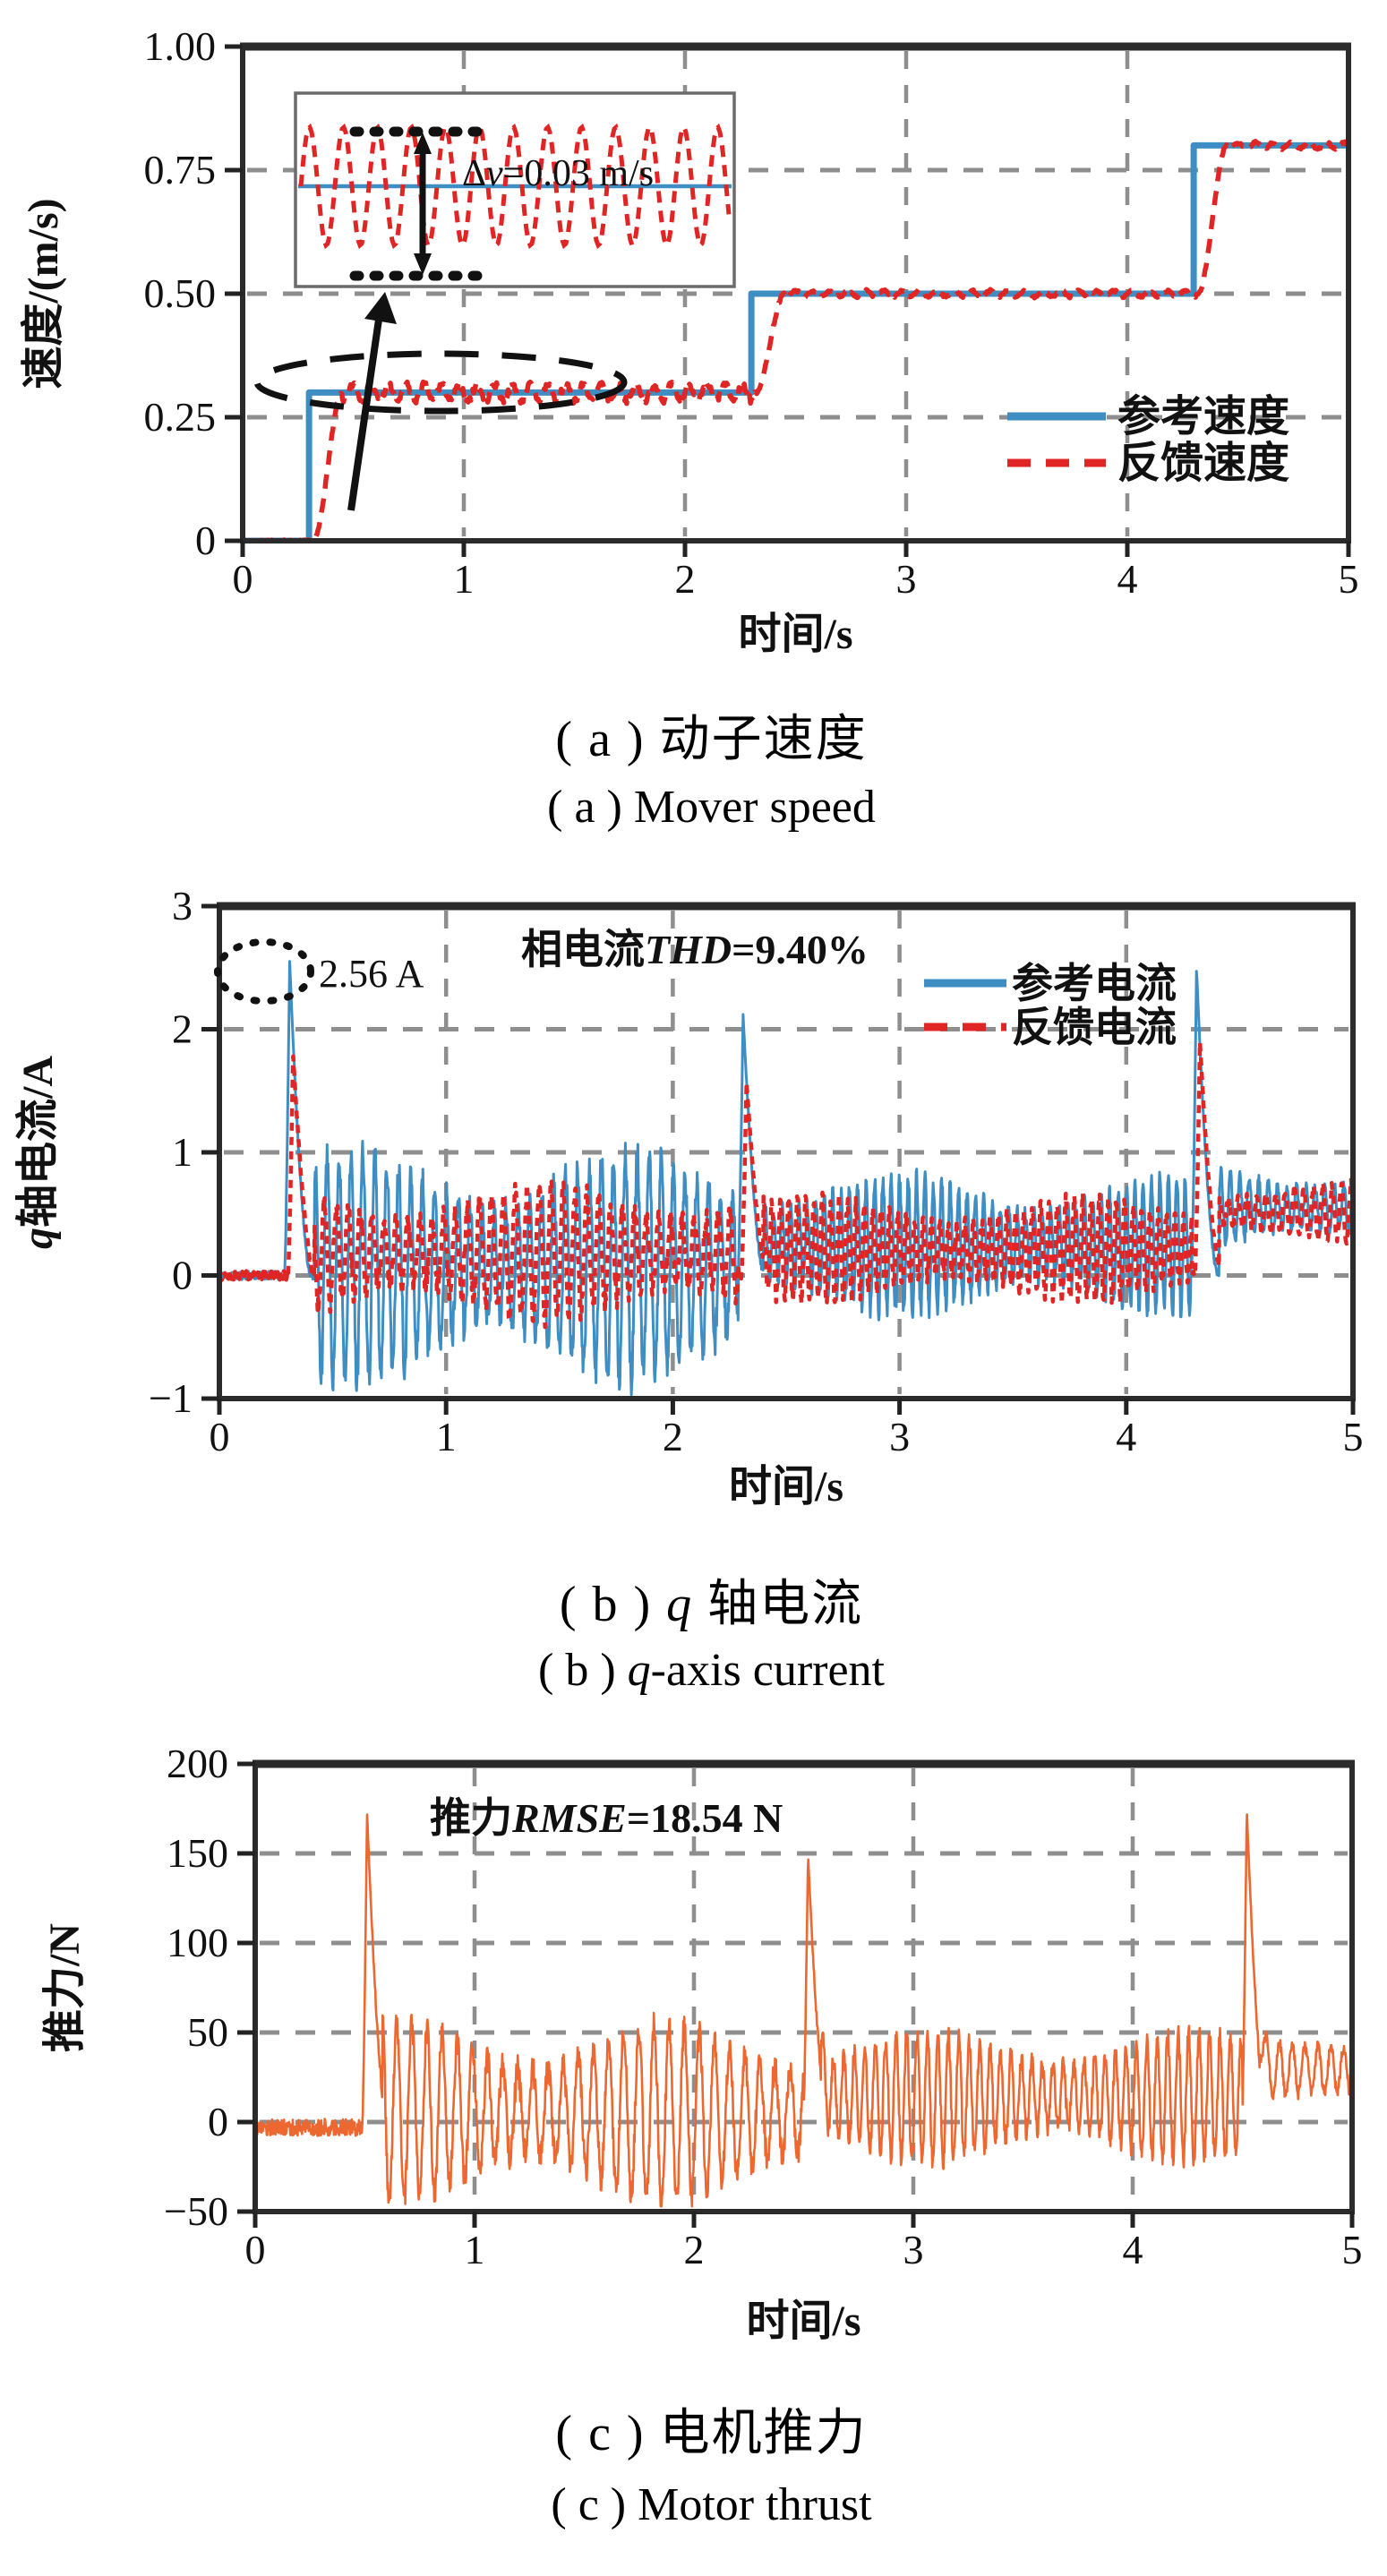 This screenshot has width=1387, height=2576. Describe the element at coordinates (196, 2211) in the screenshot. I see `y-tick-label: −50` at that location.